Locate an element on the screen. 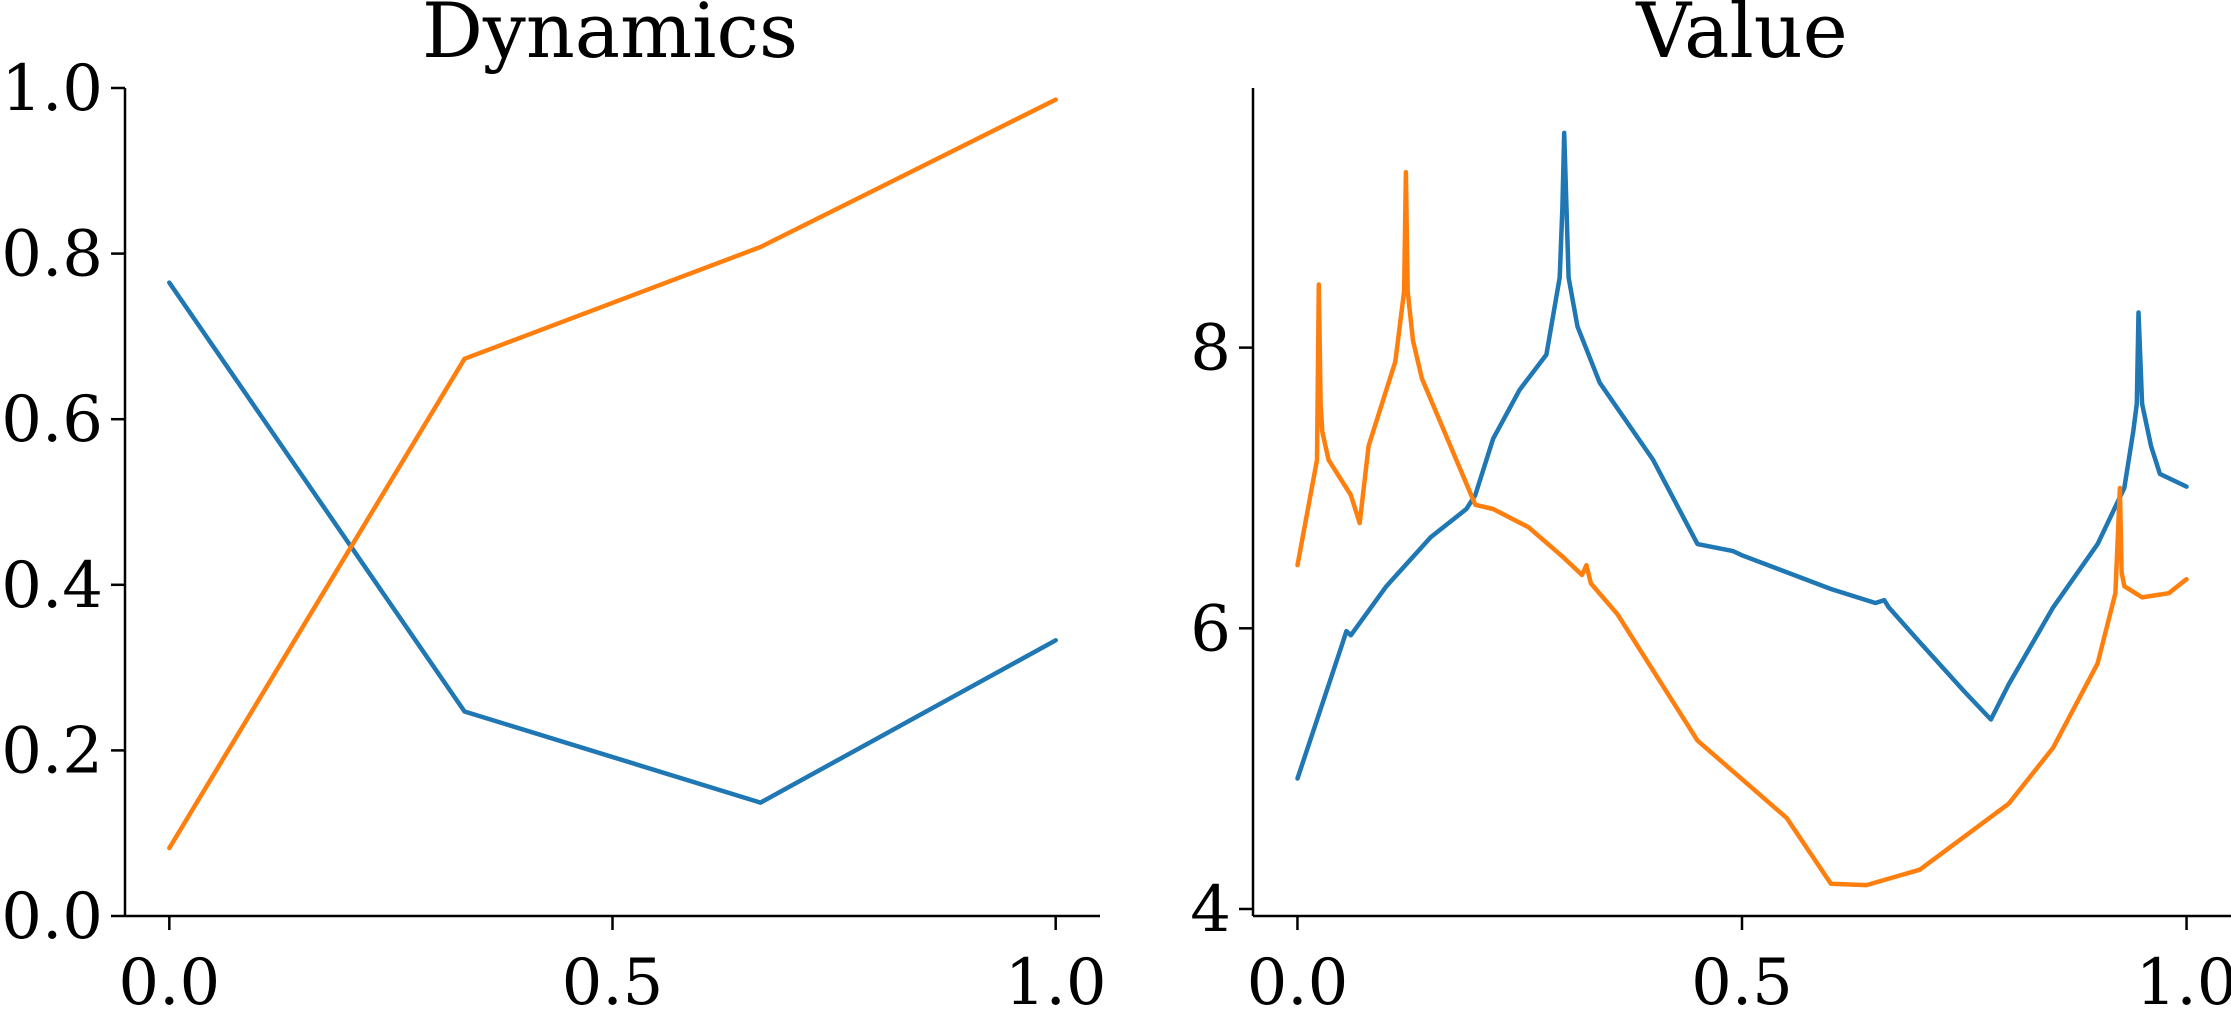  y-tick-label: 8 is located at coordinates (1210, 349).